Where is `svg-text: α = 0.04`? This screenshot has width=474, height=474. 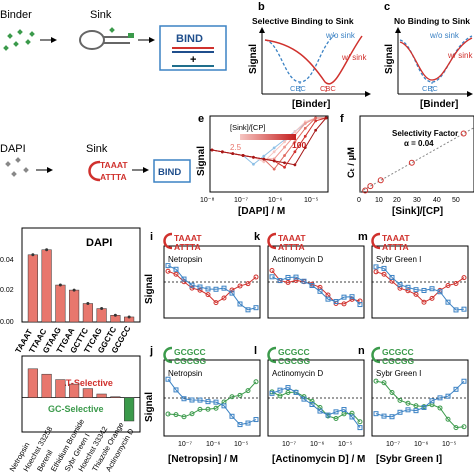
svg-text: α = 0.04 is located at coordinates (419, 143).